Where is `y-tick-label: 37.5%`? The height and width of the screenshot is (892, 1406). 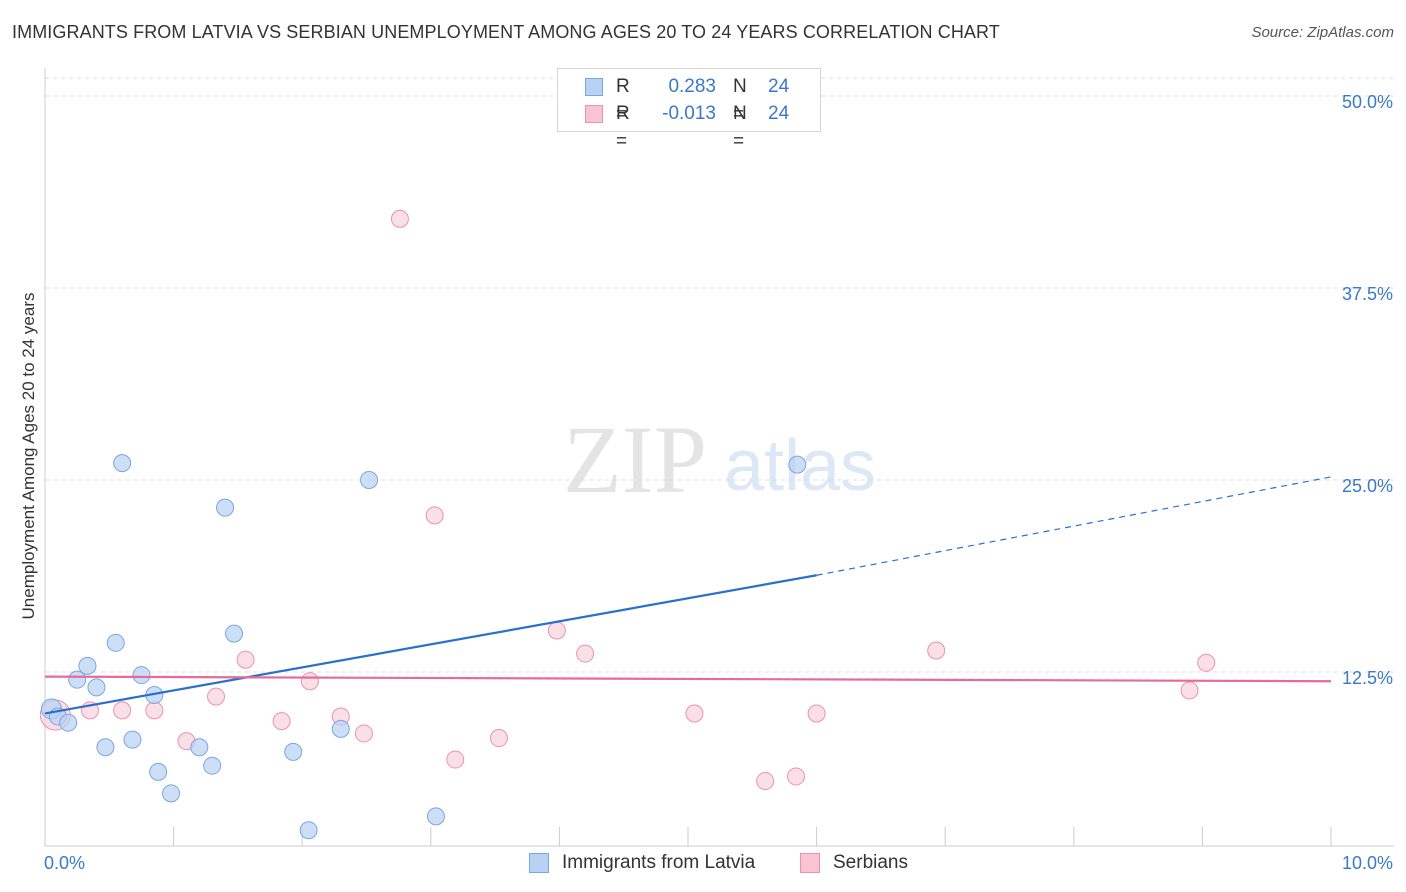 y-tick-label: 37.5% is located at coordinates (1367, 294).